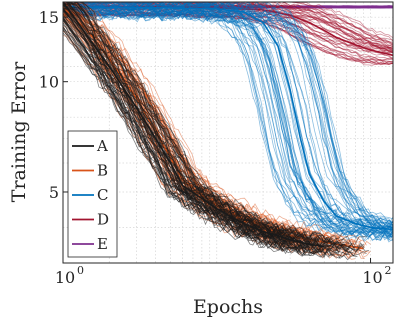 This screenshot has height=322, width=395. What do you see at coordinates (388, 270) in the screenshot?
I see `x-tick-exponent: 2` at bounding box center [388, 270].